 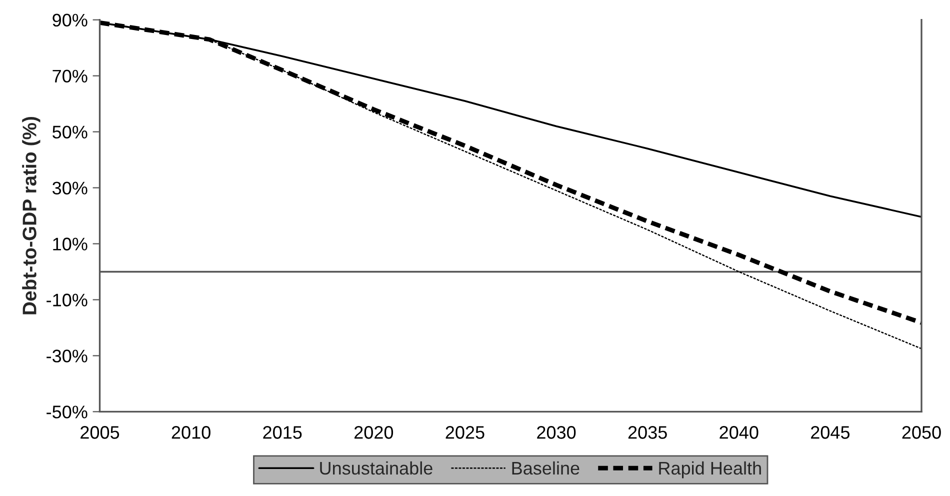 I want to click on x-tick-label: 2025, so click(x=465, y=432).